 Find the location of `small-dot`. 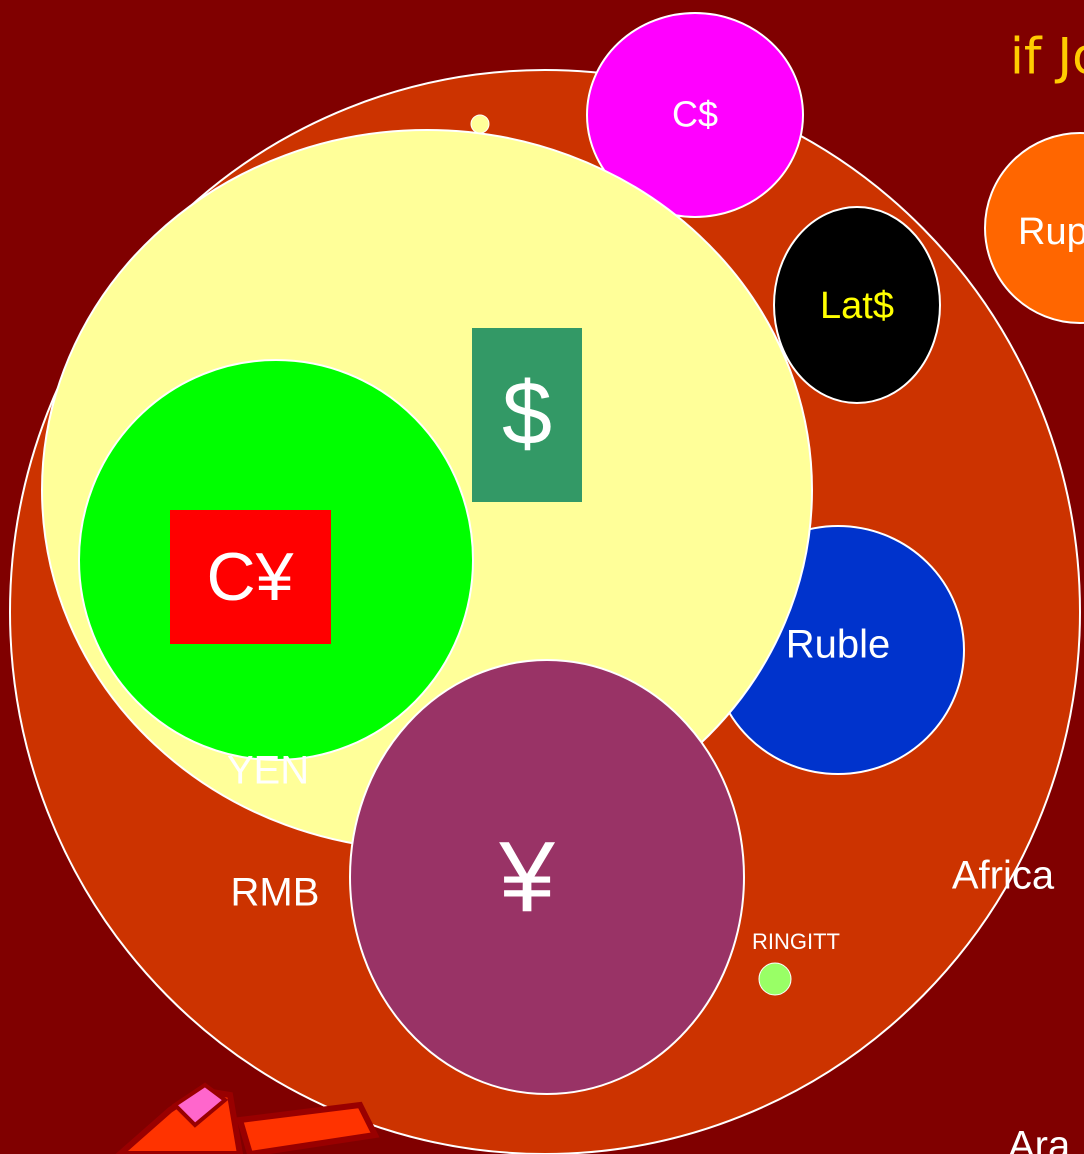

small-dot is located at coordinates (480, 124).